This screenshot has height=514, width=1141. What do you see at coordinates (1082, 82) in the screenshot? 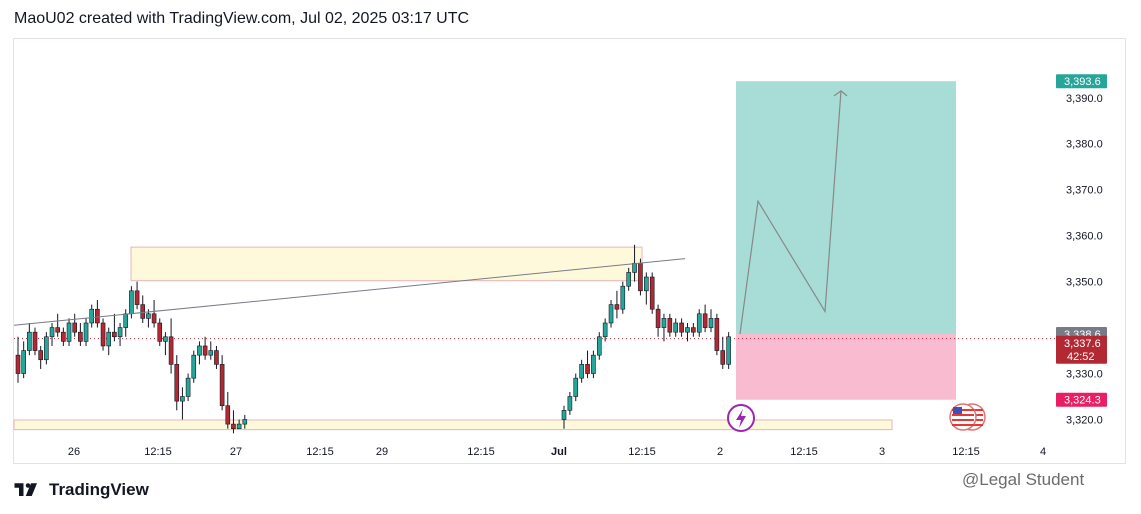
I see `target-price-badge-text: 3,393.6` at bounding box center [1082, 82].